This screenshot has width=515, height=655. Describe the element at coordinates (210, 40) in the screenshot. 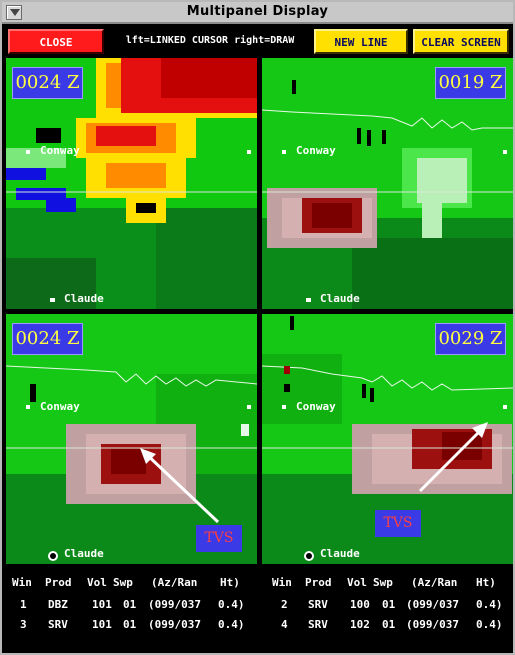

I see `cursor-hint: lft=LINKED CURSOR right=DRAW` at that location.